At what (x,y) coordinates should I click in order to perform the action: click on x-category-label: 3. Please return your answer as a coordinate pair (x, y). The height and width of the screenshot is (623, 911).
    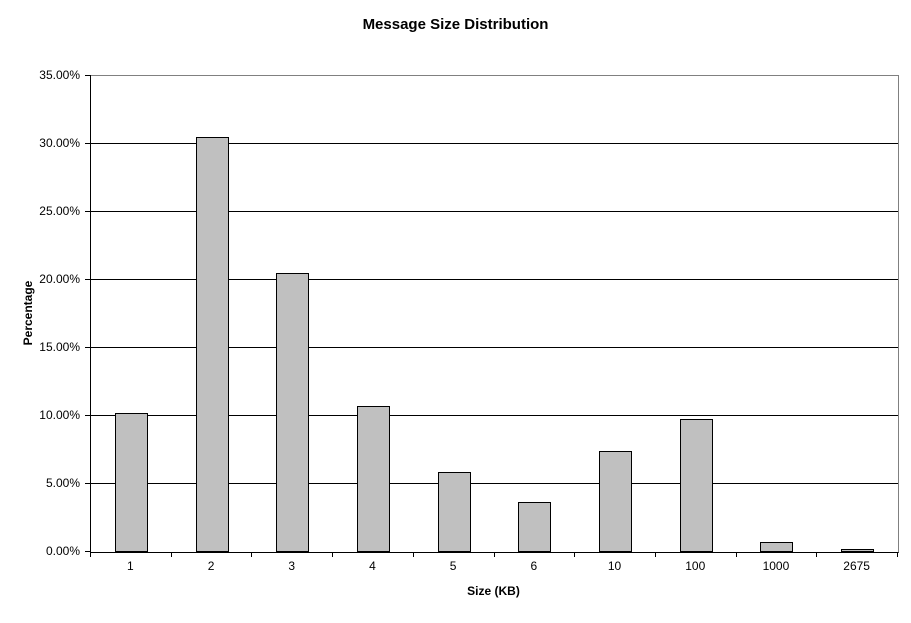
    Looking at the image, I should click on (292, 566).